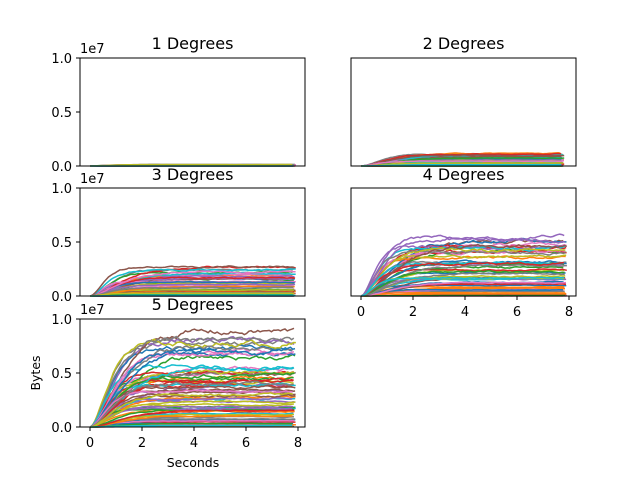 This screenshot has width=640, height=480. Describe the element at coordinates (178, 235) in the screenshot. I see `subplot-3-degrees: 3 Degrees 0.0 0.5 1.0 1e7` at that location.